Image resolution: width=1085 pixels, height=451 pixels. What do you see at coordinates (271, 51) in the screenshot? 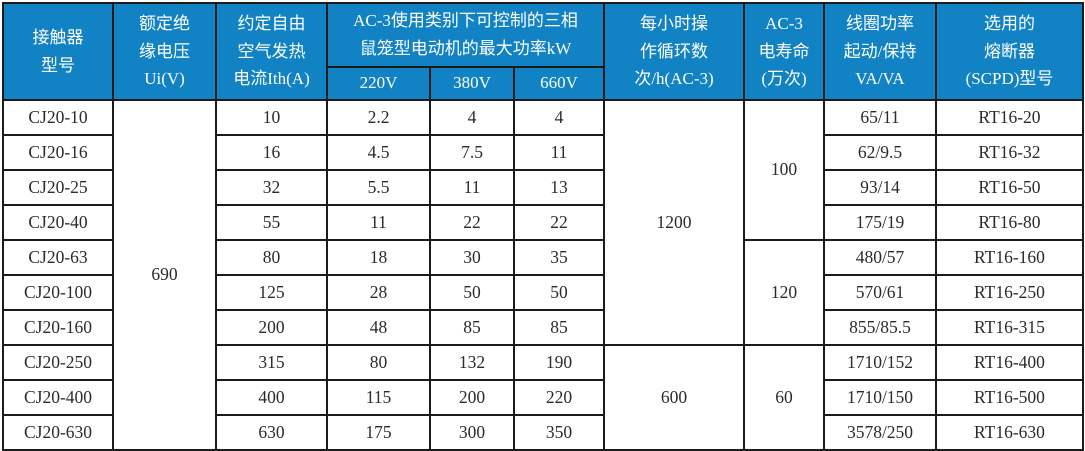
I see `header-thermal-current: 约定自由 空气发热 电流Ith(A)` at bounding box center [271, 51].